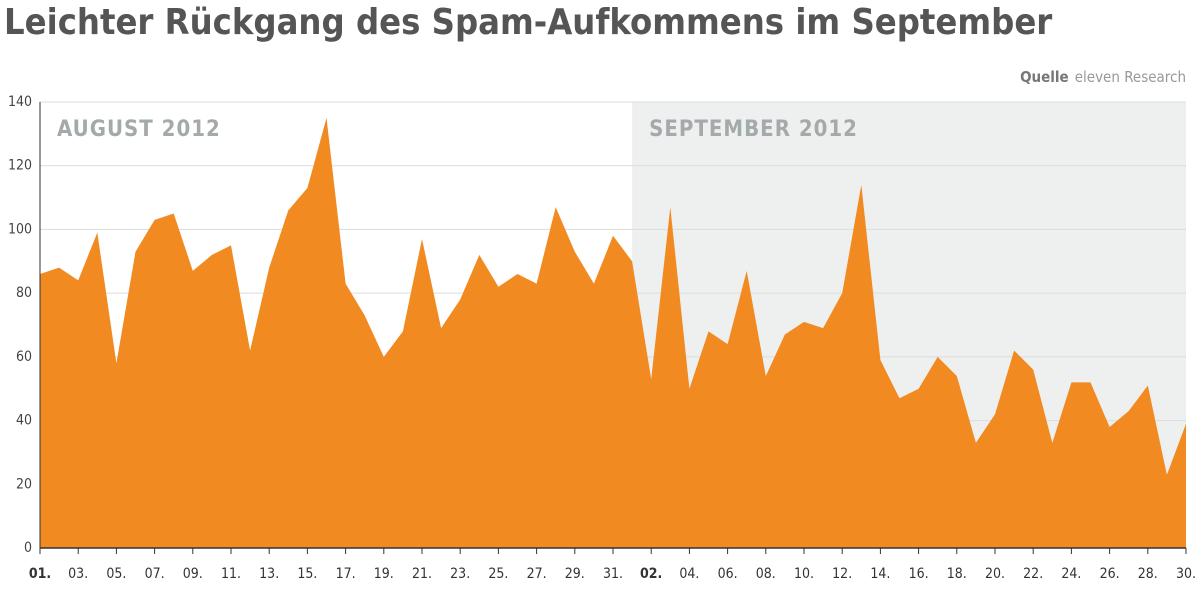 The image size is (1200, 591). What do you see at coordinates (28, 548) in the screenshot?
I see `y-tick-label: 0` at bounding box center [28, 548].